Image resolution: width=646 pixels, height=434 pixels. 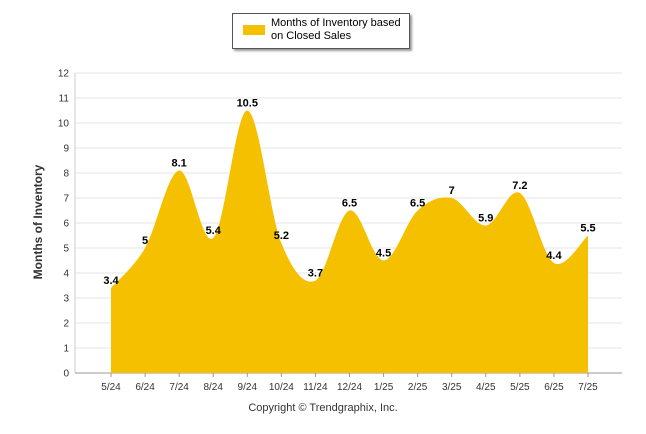 What do you see at coordinates (64, 74) in the screenshot?
I see `y-tick-label: 12` at bounding box center [64, 74].